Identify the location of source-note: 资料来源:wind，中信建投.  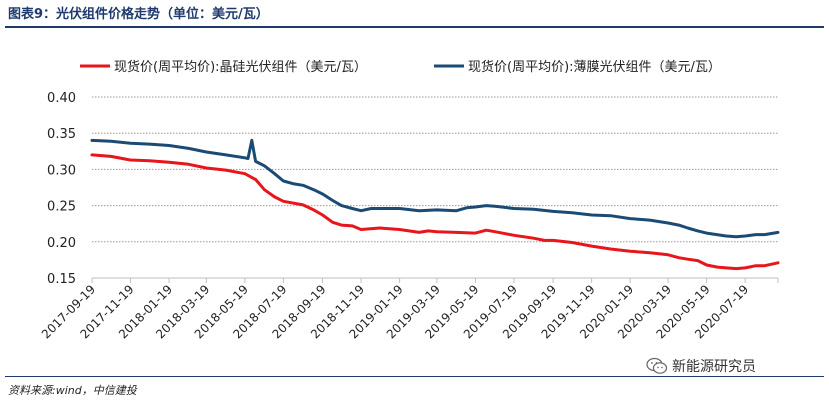
(72, 390).